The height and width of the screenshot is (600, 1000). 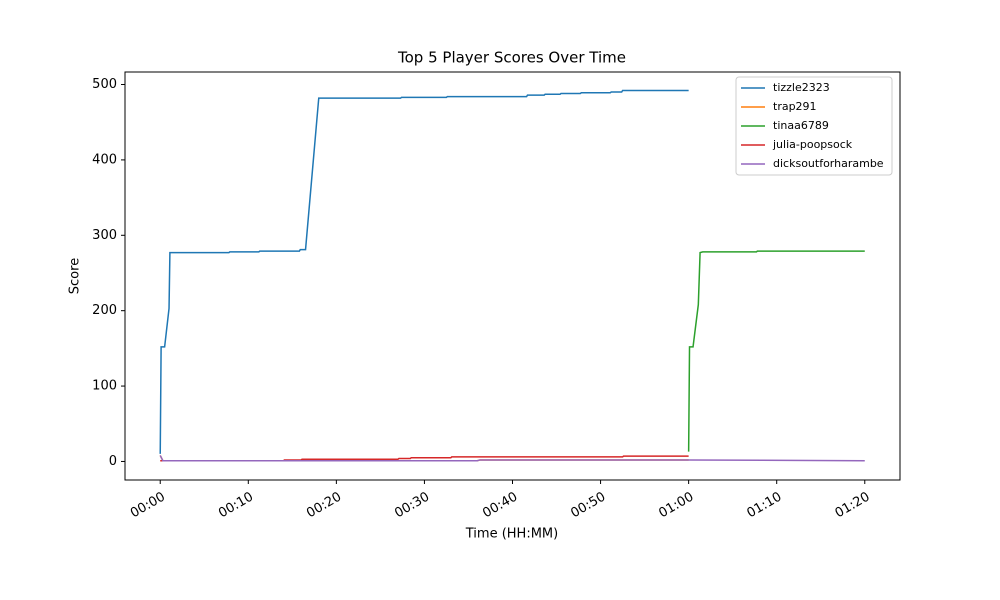 I want to click on x-tick-label: 01:00, so click(x=676, y=506).